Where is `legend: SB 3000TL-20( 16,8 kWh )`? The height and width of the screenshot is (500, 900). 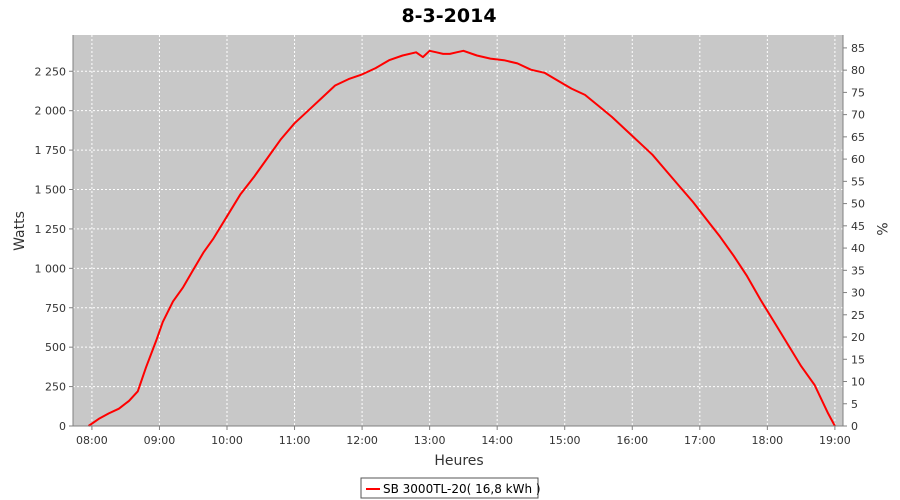
legend: SB 3000TL-20( 16,8 kWh ) is located at coordinates (450, 488).